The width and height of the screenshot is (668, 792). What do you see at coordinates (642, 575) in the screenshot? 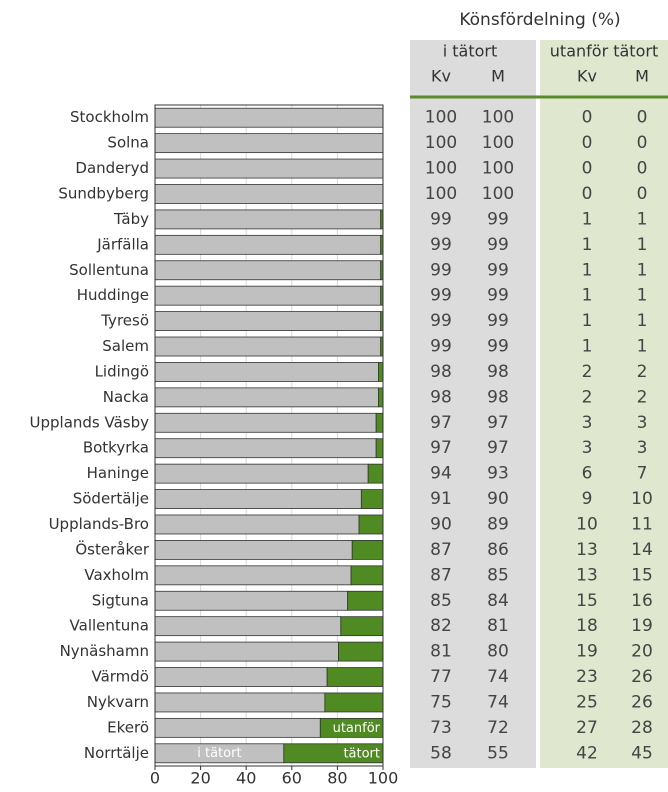
I see `table-cell: 15` at bounding box center [642, 575].